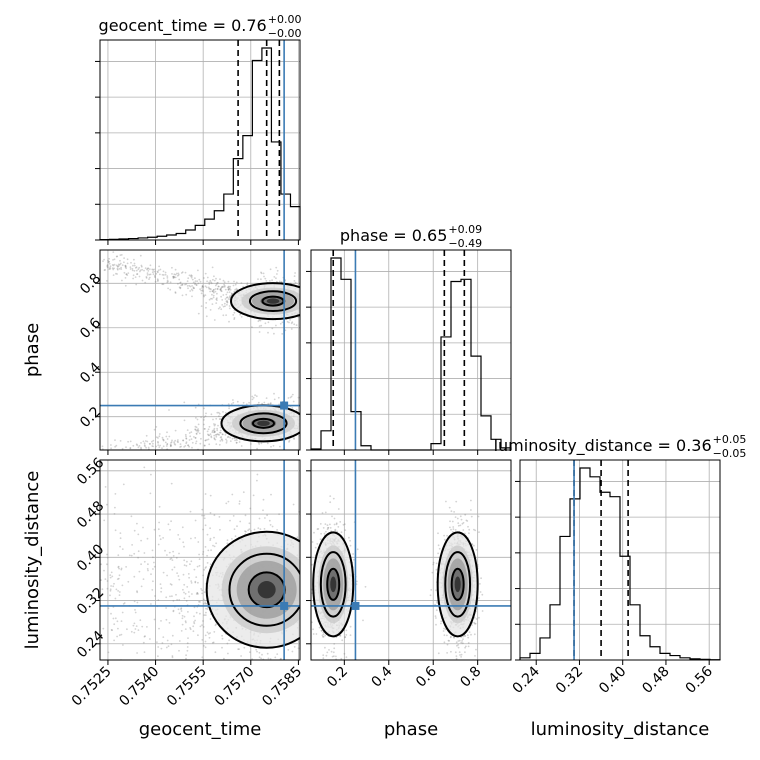 The width and height of the screenshot is (760, 760). Describe the element at coordinates (426, 676) in the screenshot. I see `x-tick-label: 0.6` at that location.